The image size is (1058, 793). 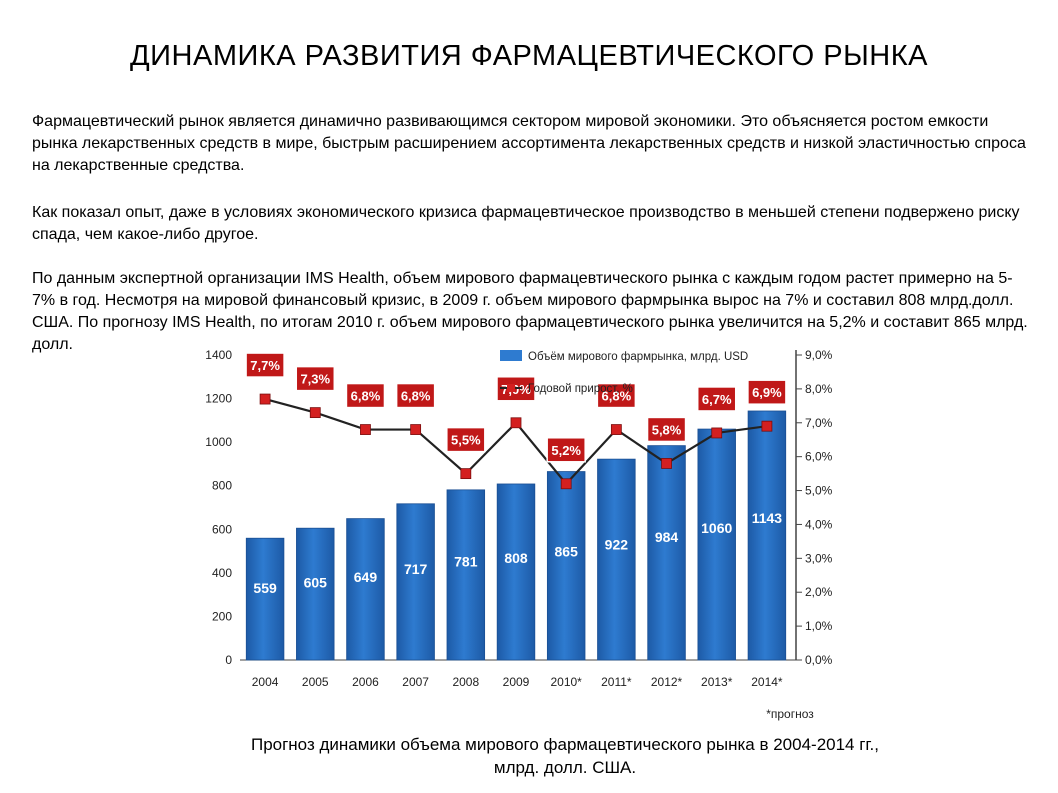 I want to click on growth-value-label: 5,5%, so click(x=466, y=440).